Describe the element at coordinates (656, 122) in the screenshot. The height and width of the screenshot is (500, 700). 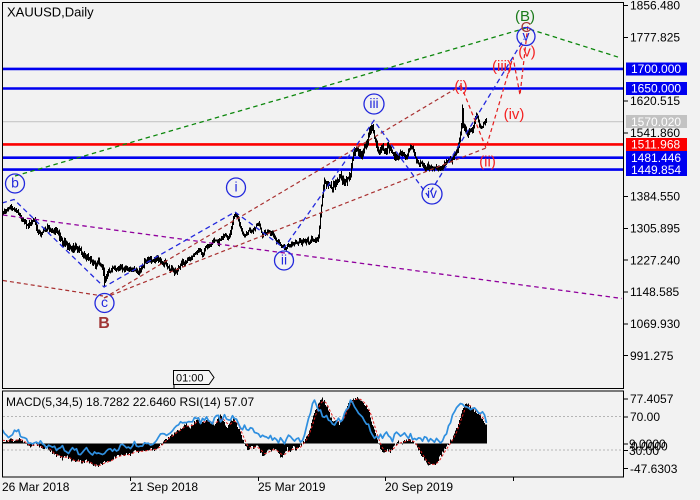
I see `svg-text: 1570.020` at that location.